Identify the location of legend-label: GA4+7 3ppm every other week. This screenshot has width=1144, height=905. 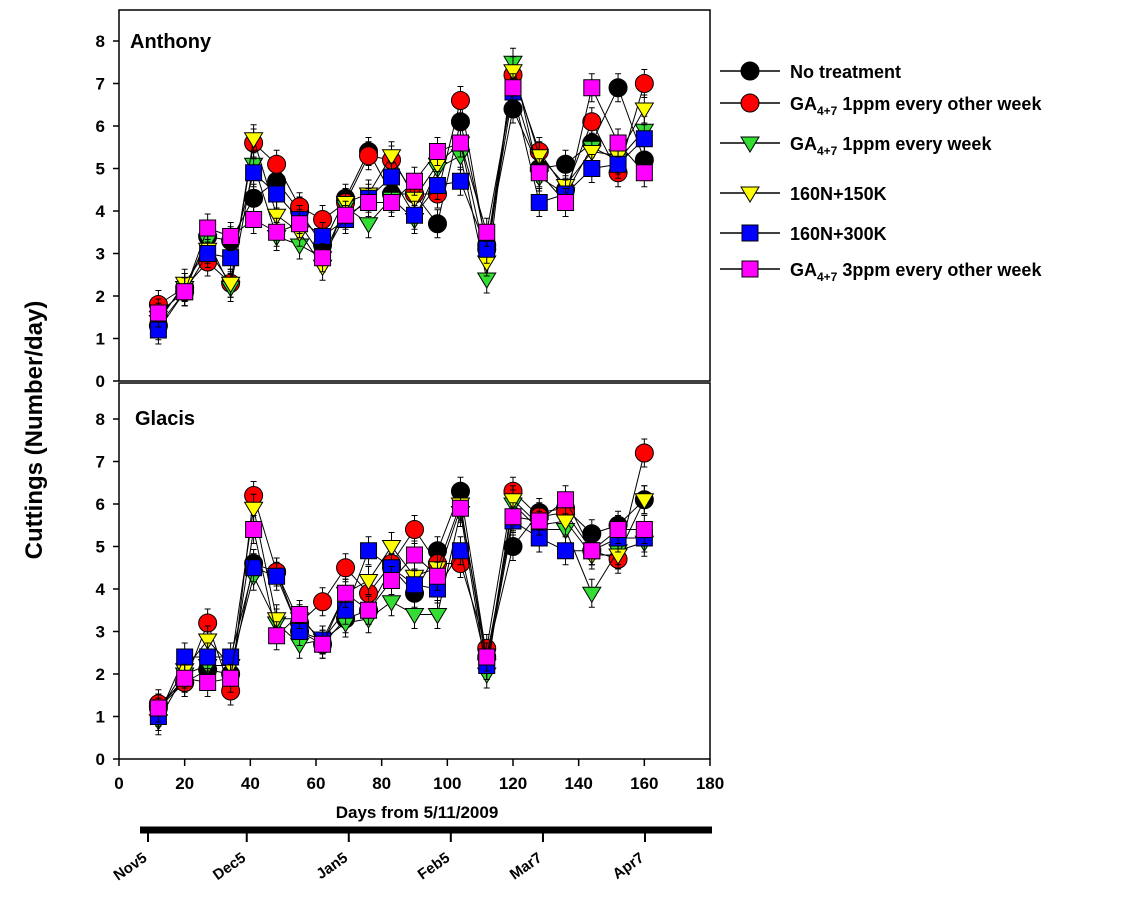
(916, 272).